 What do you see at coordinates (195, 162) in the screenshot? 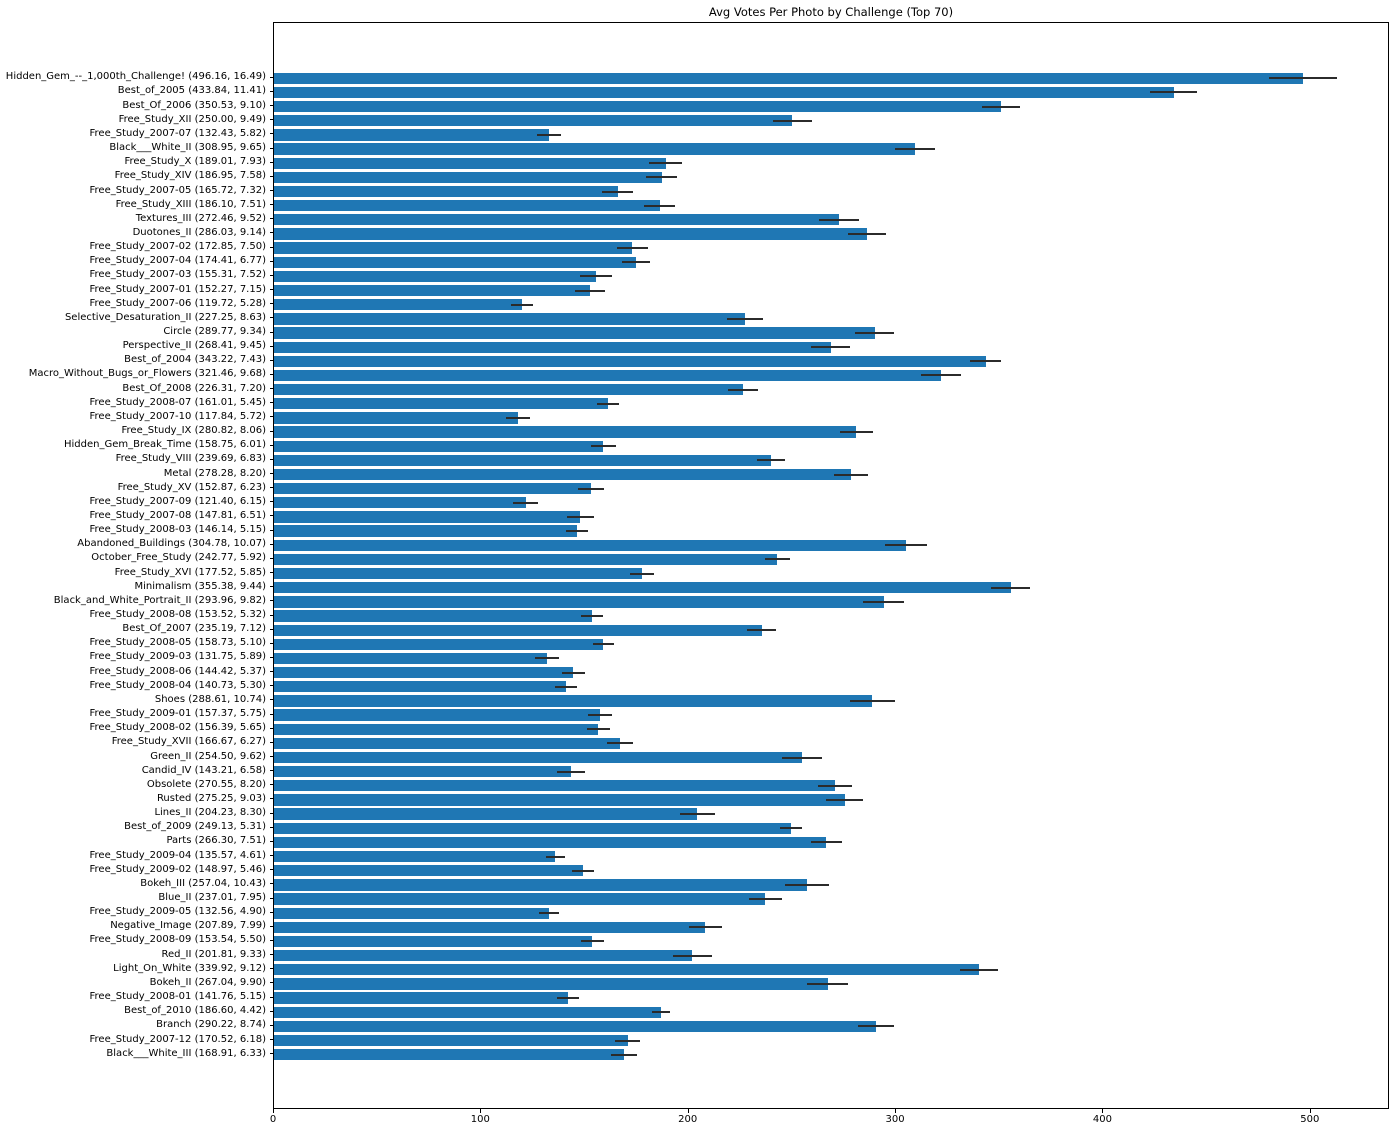
I see `y-tick-label: Free_Study_X (189.01, 7.93)` at bounding box center [195, 162].